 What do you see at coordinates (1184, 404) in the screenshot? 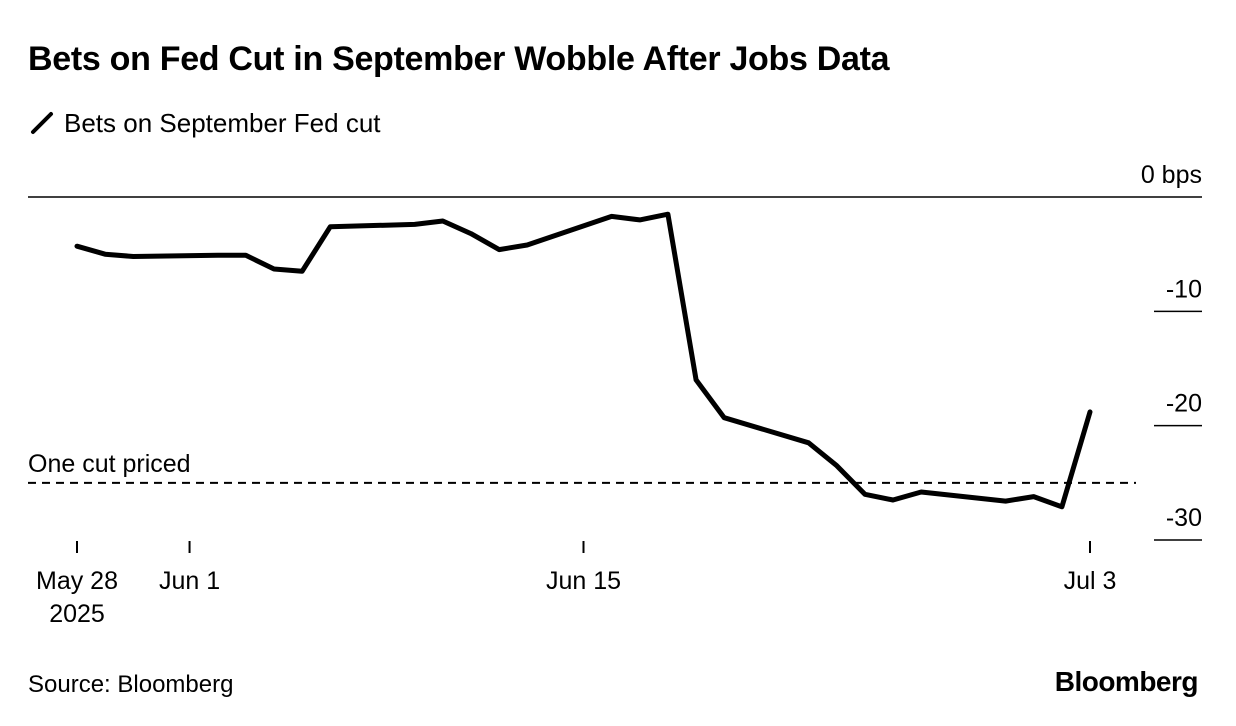
I see `y-tick-label: -20` at bounding box center [1184, 404].